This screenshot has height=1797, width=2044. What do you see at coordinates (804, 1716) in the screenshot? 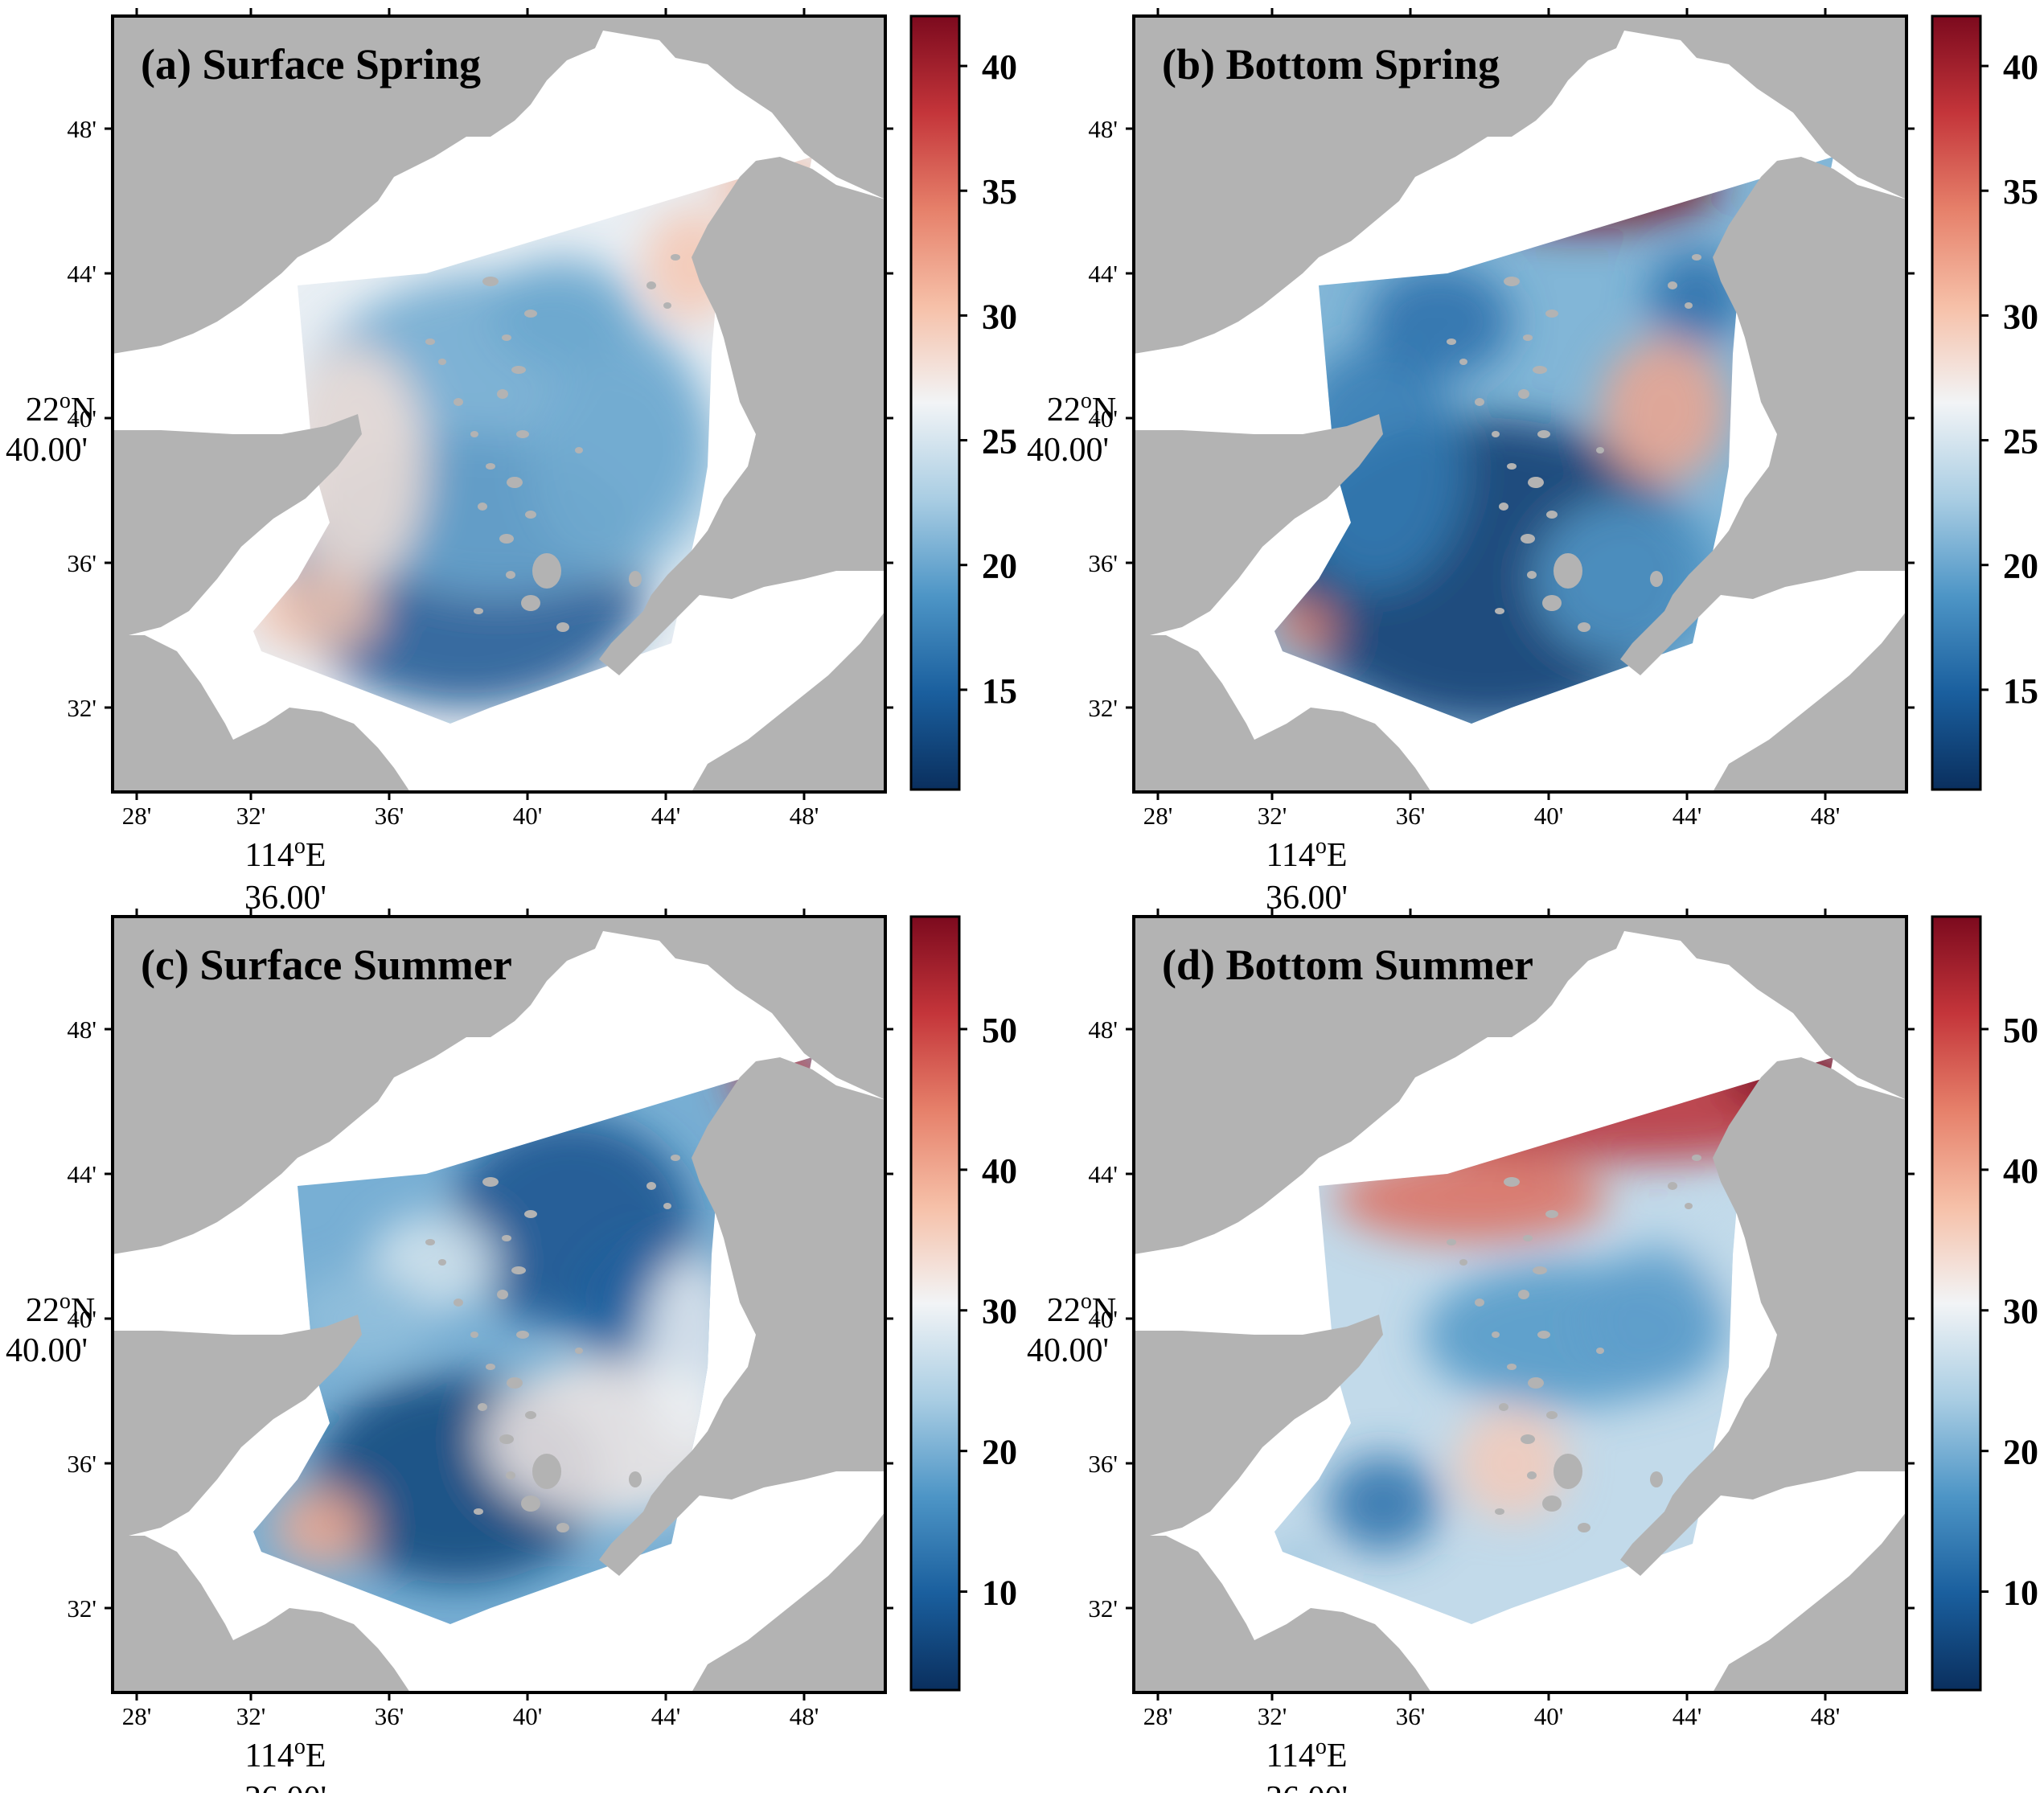
I see `x-tick-label: 48'` at bounding box center [804, 1716].